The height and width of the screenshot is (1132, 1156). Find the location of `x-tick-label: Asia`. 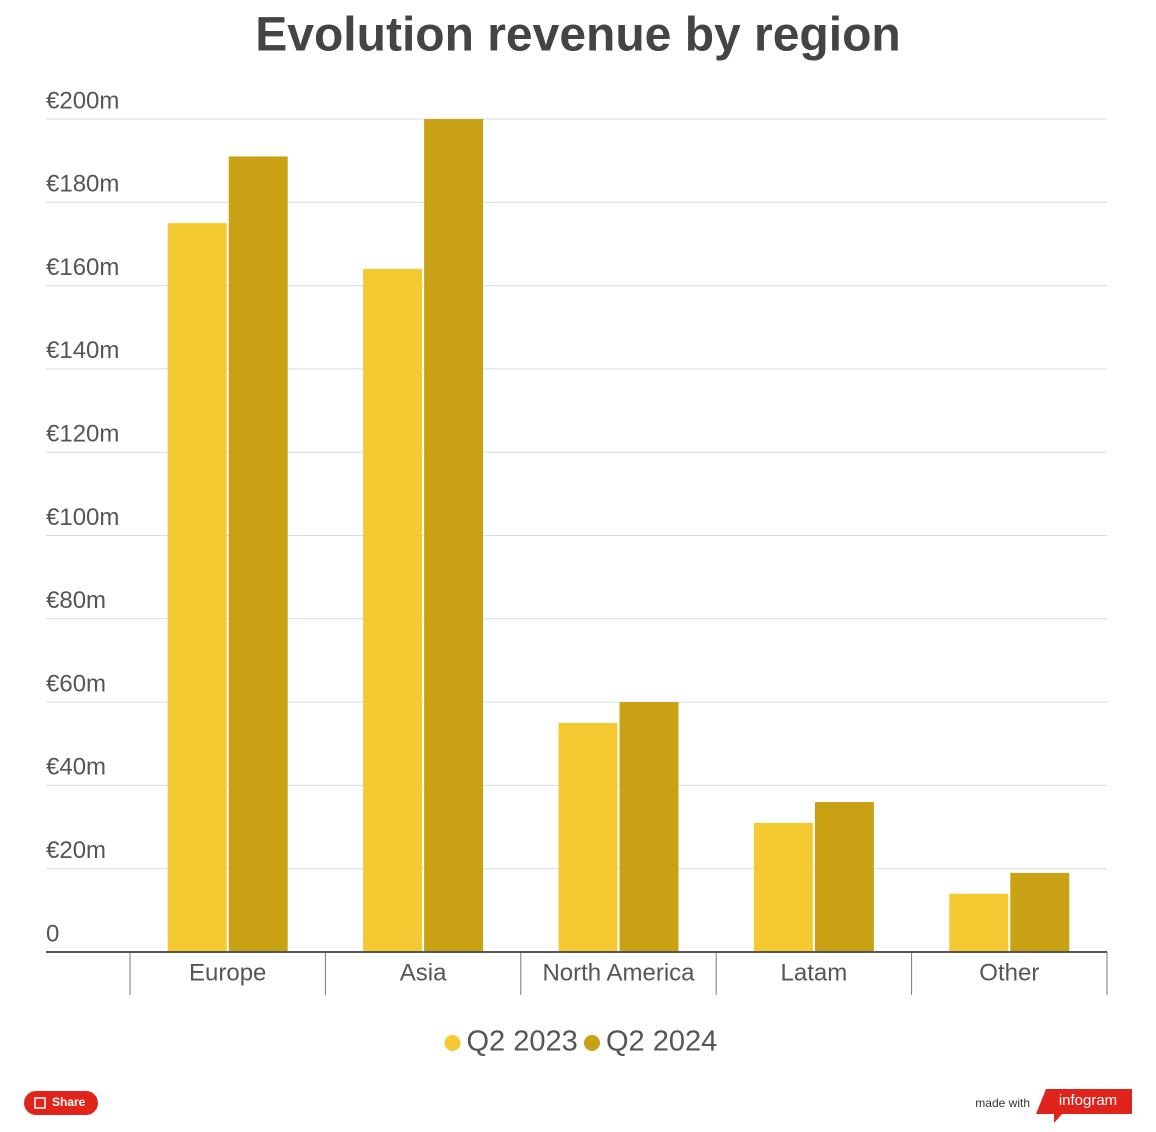

x-tick-label: Asia is located at coordinates (423, 972).